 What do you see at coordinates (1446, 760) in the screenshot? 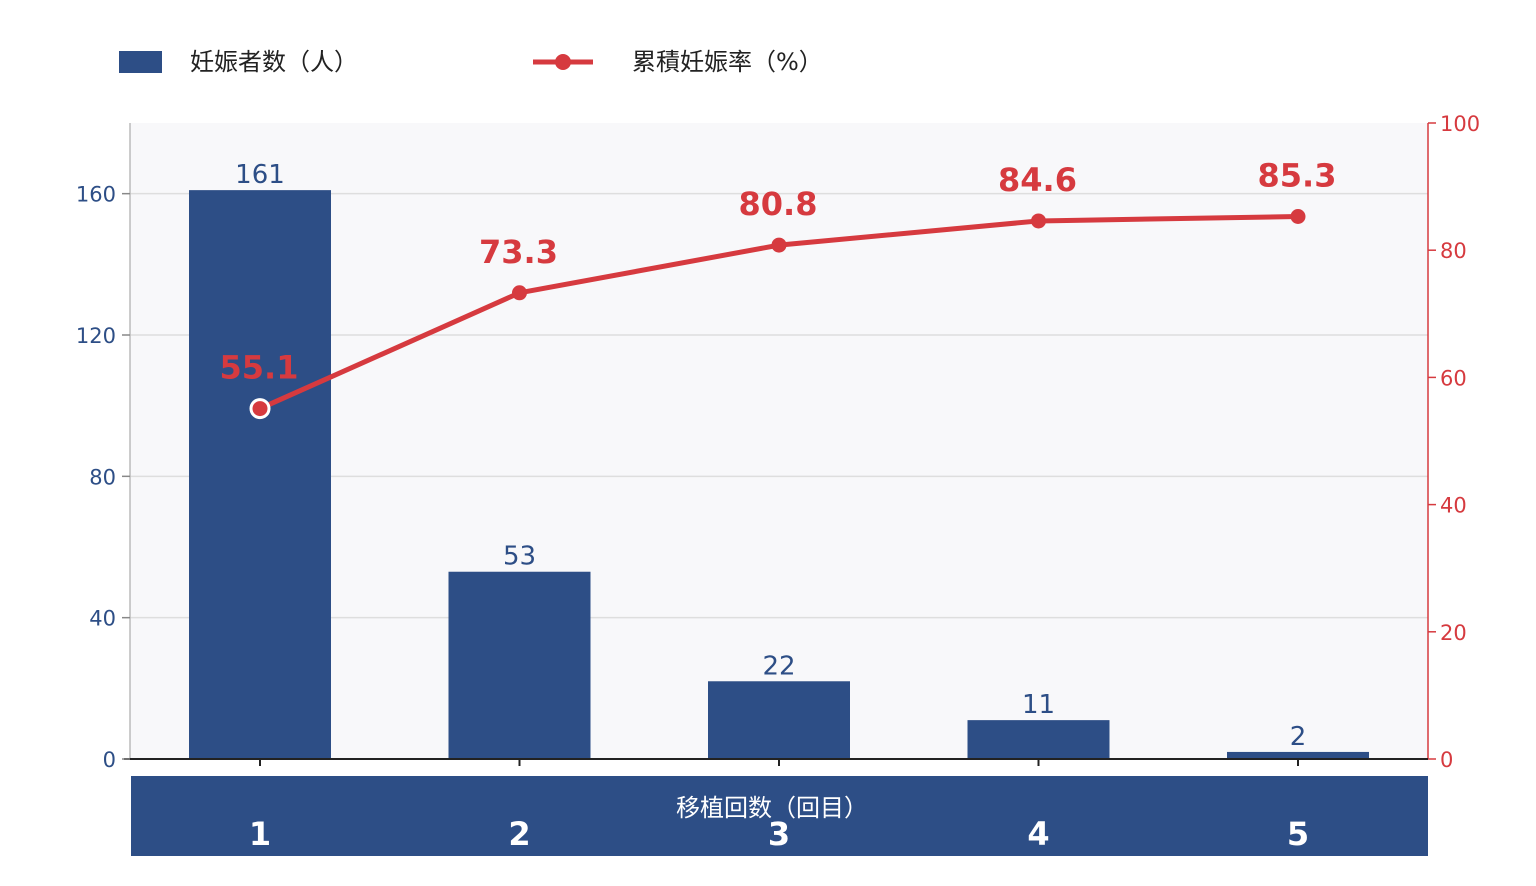
I see `right-tick-label-0: 0` at bounding box center [1446, 760].